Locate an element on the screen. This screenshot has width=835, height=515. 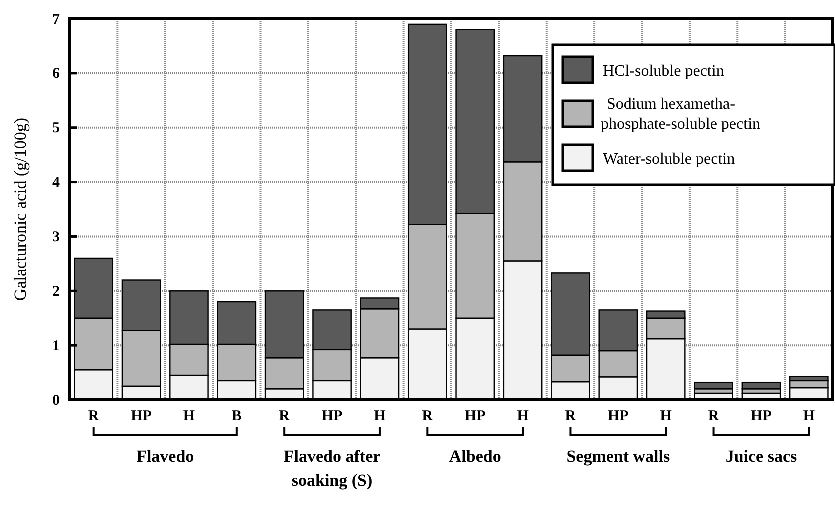
y-axis-title: Galacturonic acid (g/100g) is located at coordinates (20, 210).